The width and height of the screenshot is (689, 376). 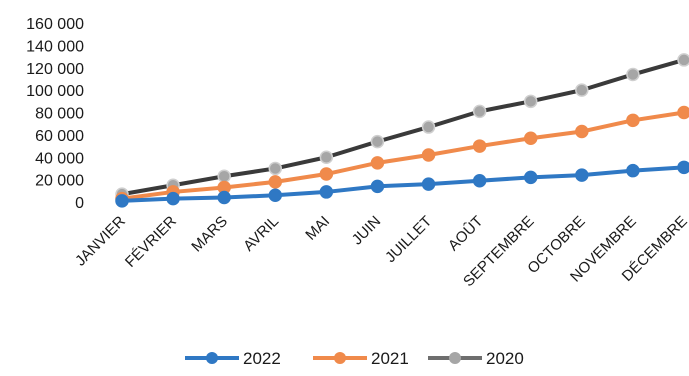 What do you see at coordinates (233, 358) in the screenshot?
I see `legend-item-2022: 2022` at bounding box center [233, 358].